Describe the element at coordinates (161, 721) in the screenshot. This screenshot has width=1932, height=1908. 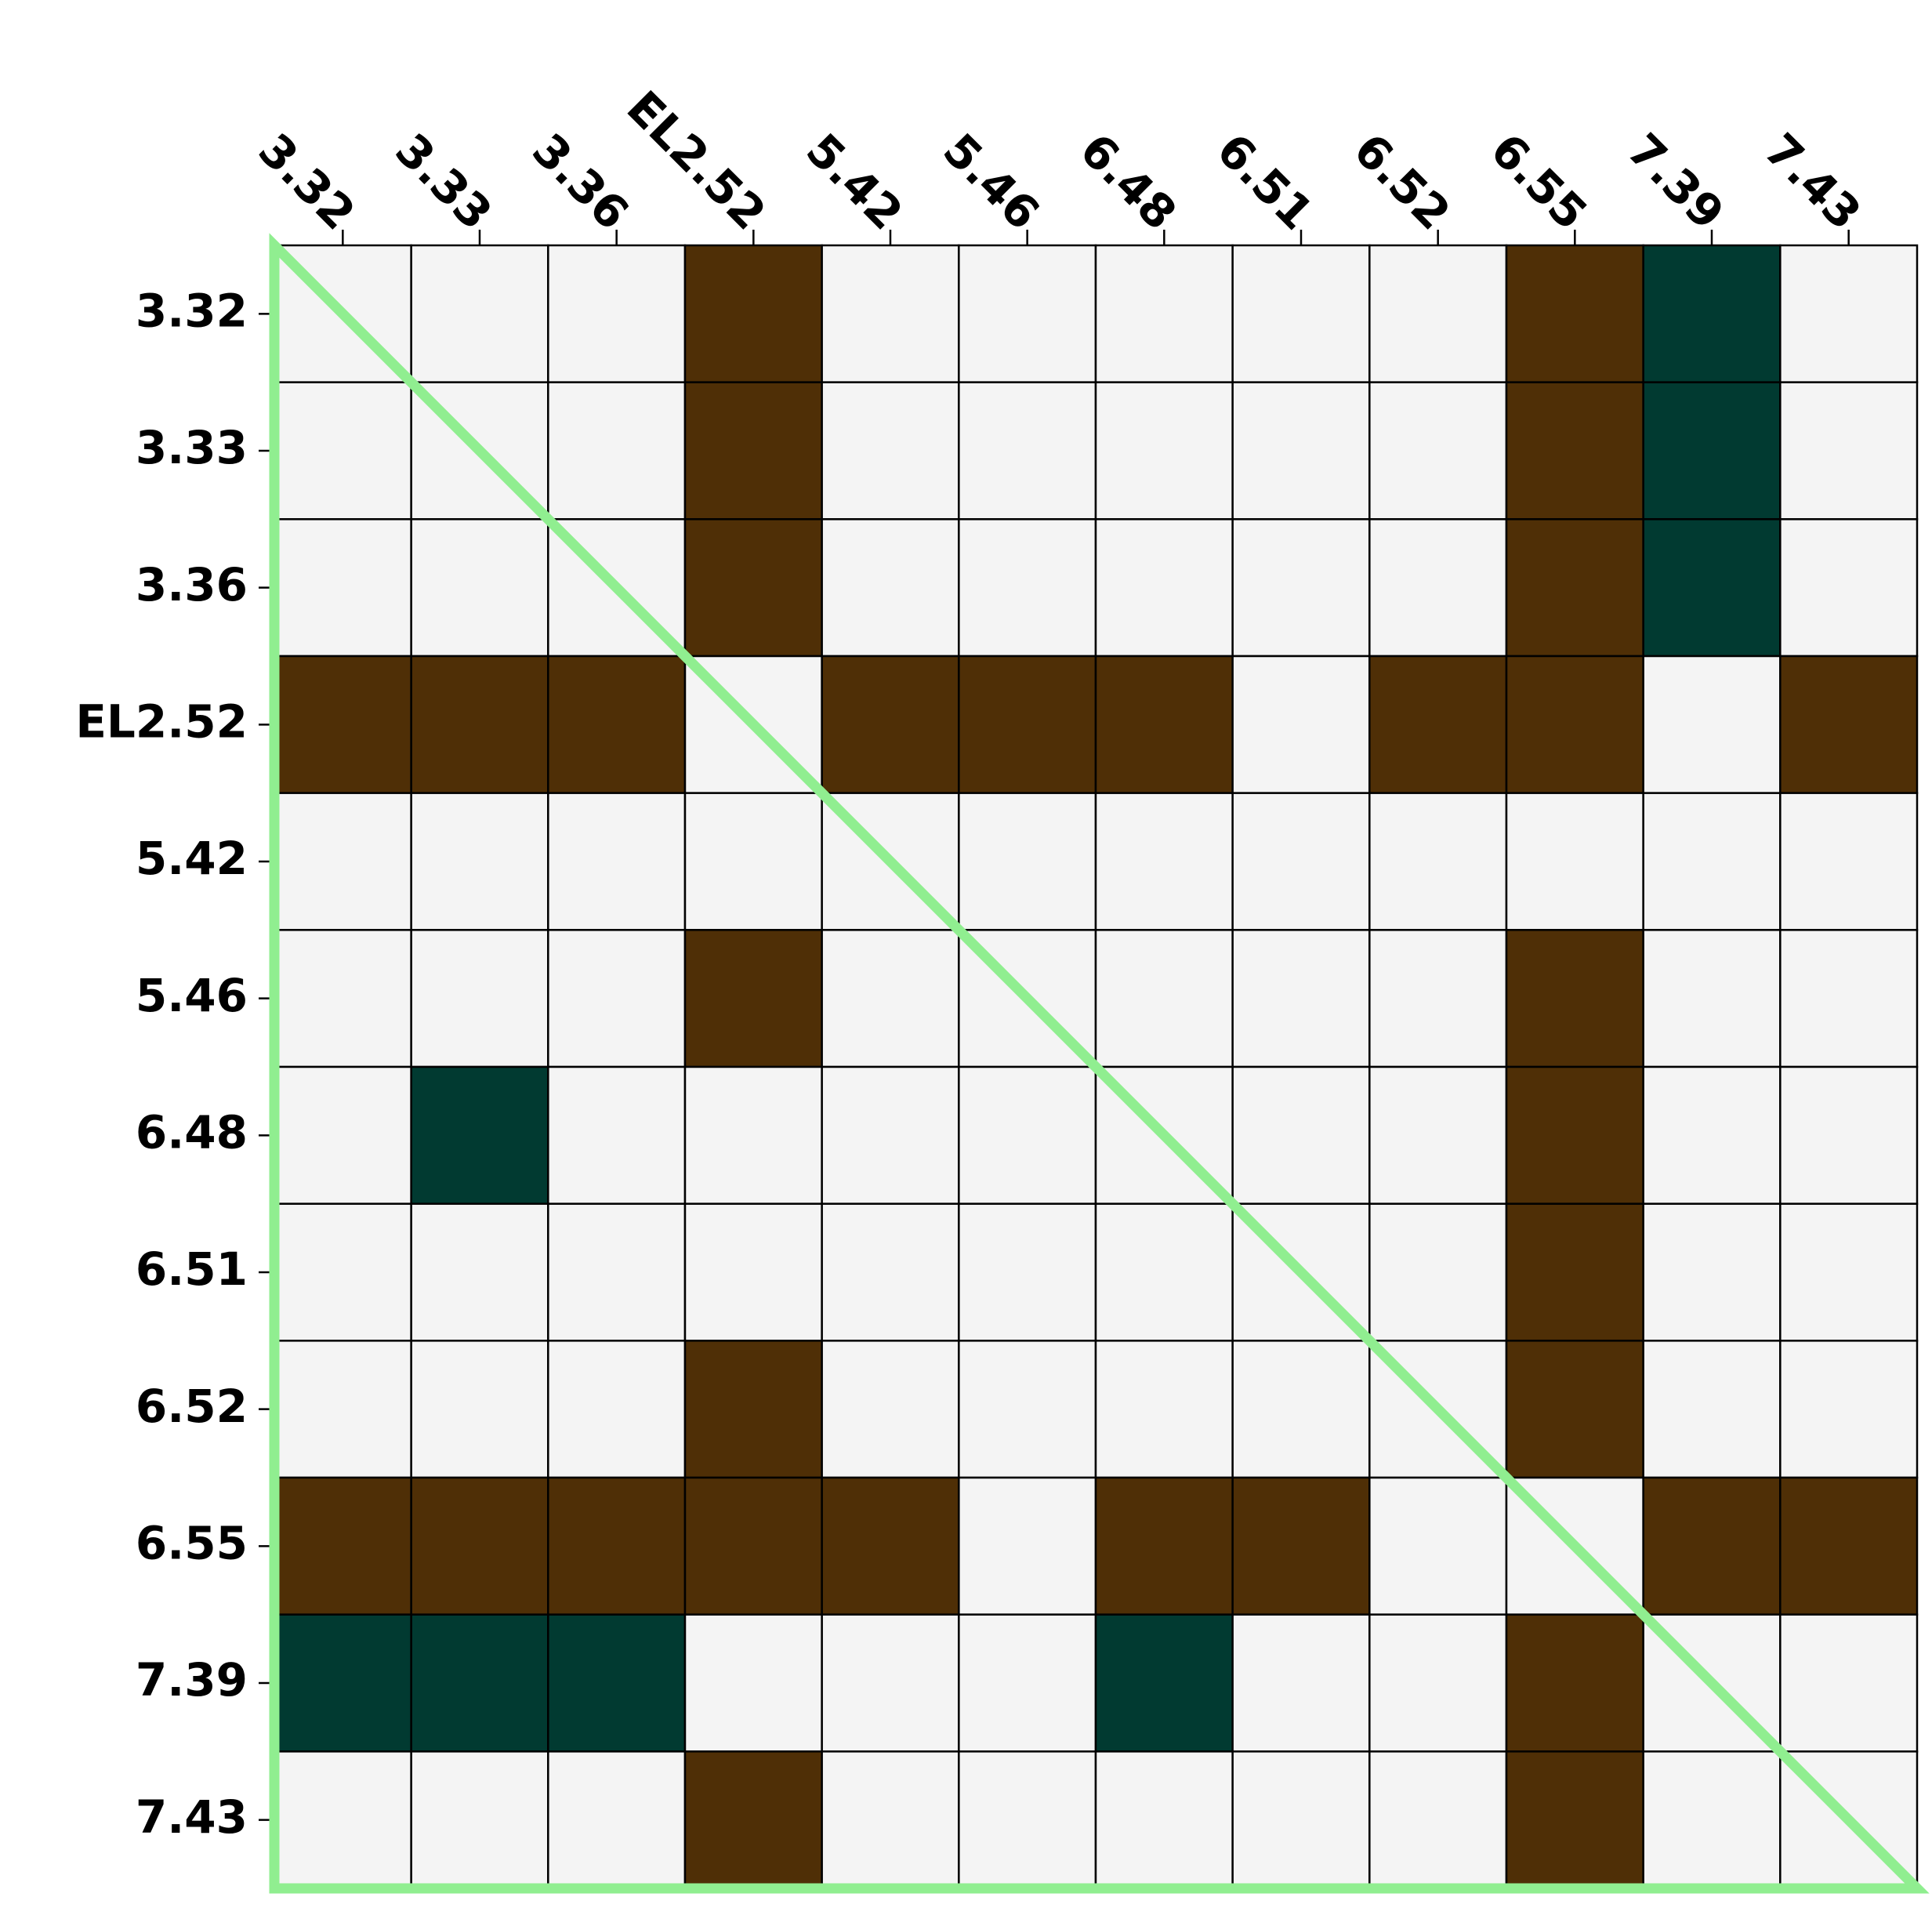
I see `y-tick-label: EL2.52` at that location.